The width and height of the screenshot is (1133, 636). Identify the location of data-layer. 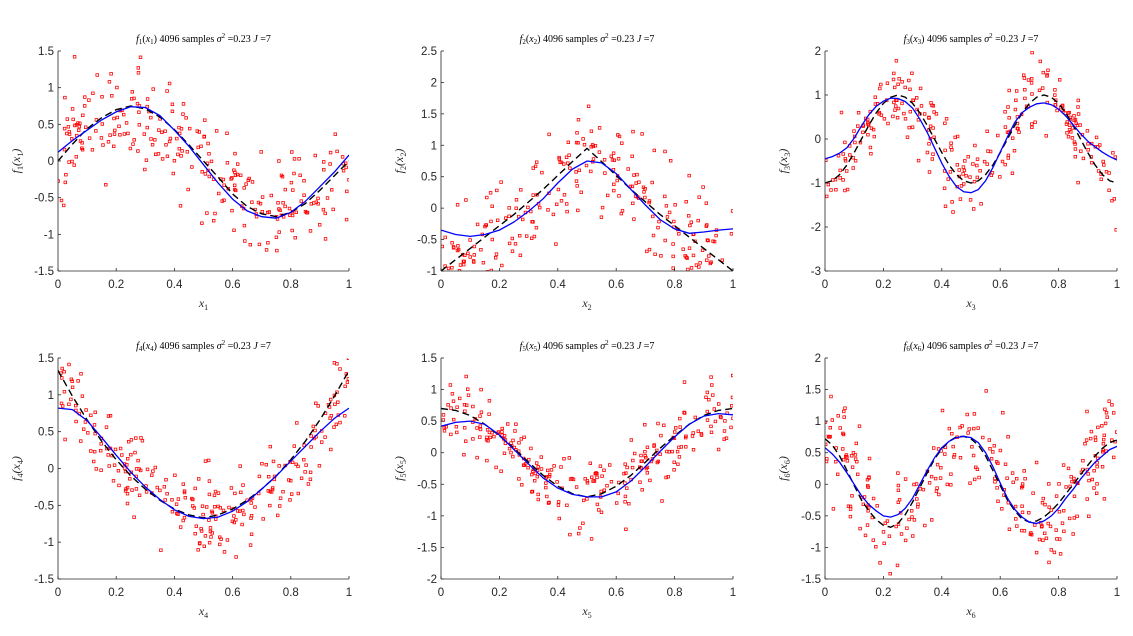
(587, 457).